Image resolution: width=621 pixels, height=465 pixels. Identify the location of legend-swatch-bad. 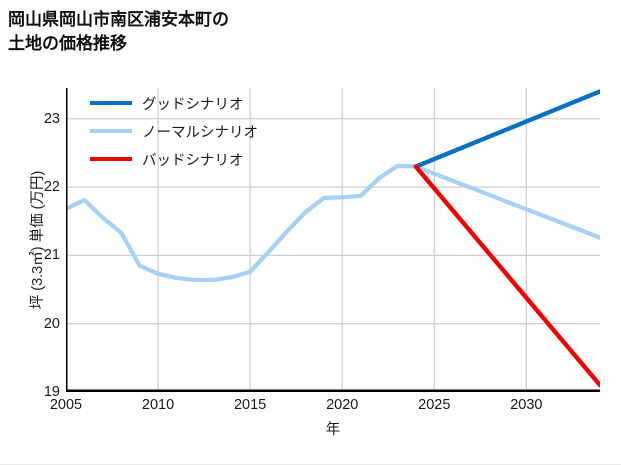
(111, 159).